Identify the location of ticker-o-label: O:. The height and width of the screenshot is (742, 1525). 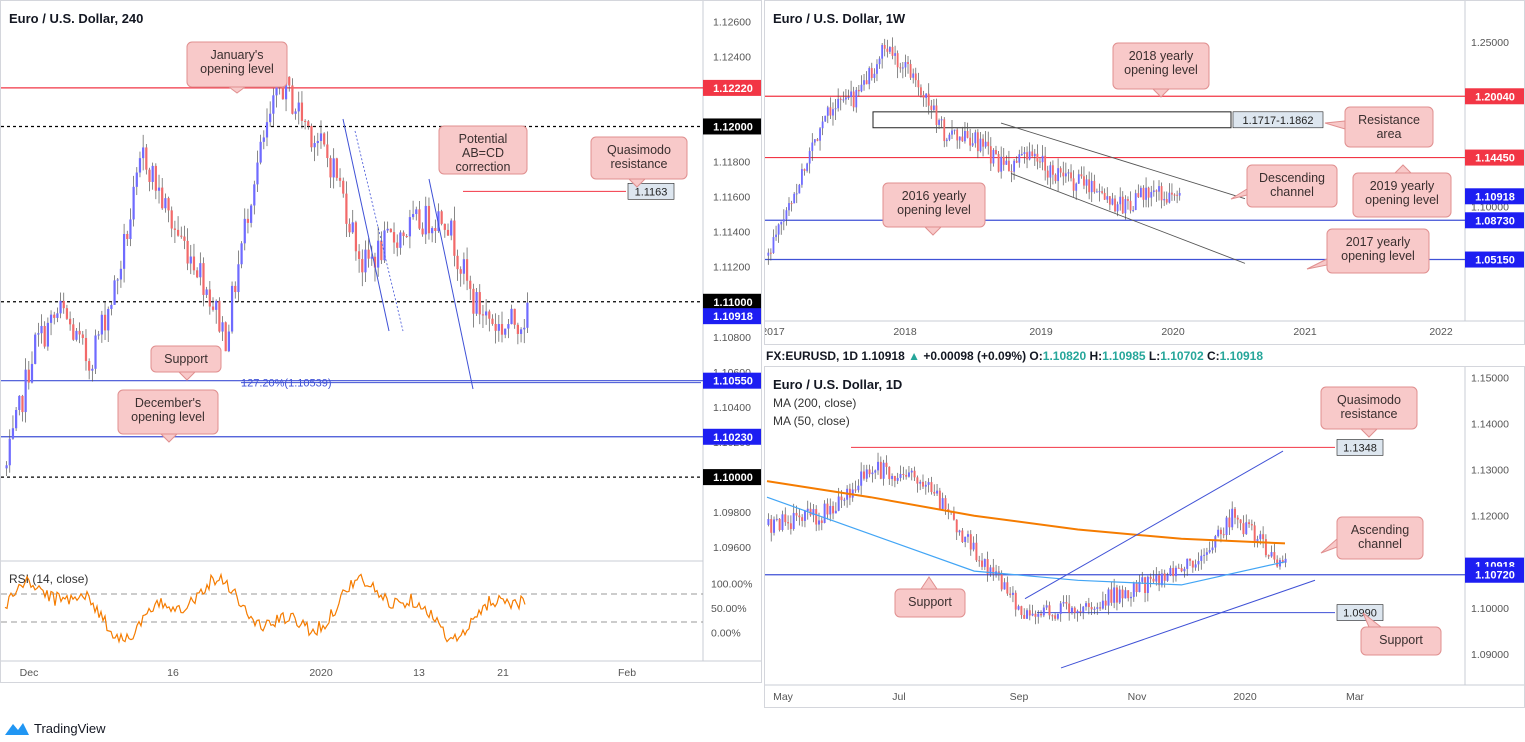
(1036, 356).